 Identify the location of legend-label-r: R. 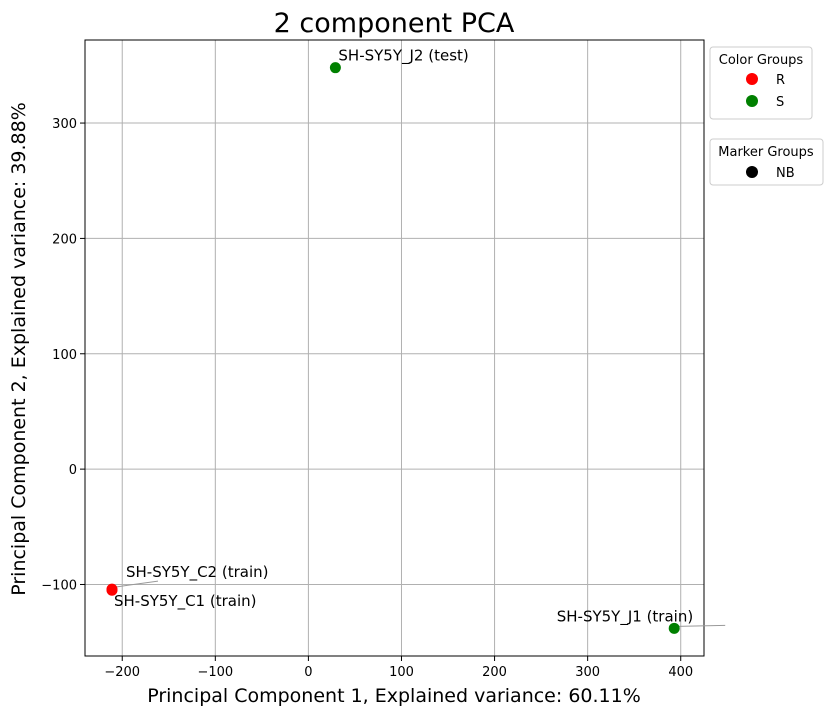
(780, 80).